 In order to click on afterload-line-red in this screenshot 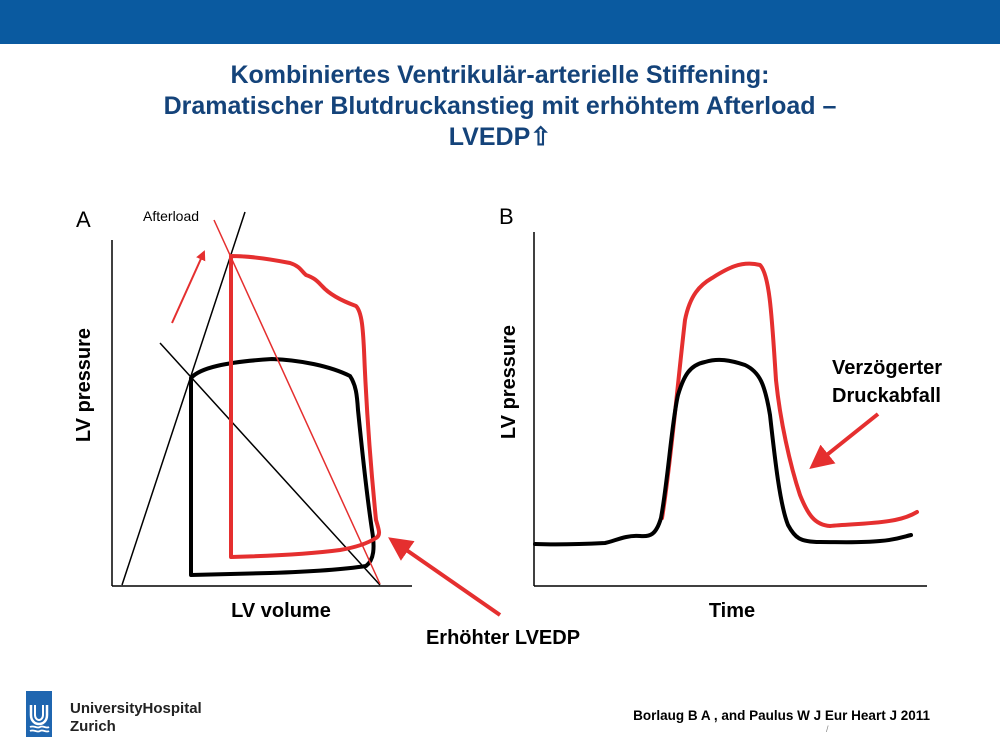, I will do `click(297, 402)`.